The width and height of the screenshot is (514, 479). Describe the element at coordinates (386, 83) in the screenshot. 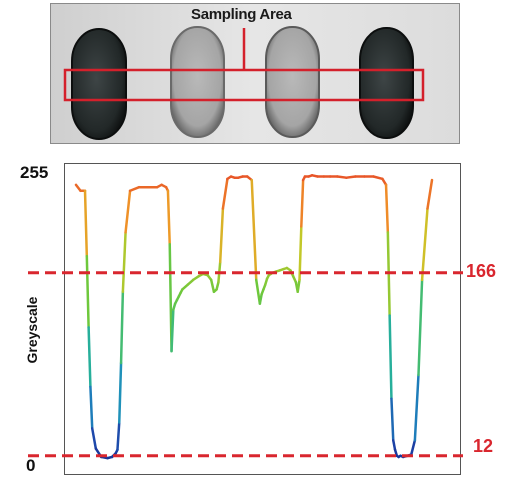

I see `pill-dark-right` at that location.